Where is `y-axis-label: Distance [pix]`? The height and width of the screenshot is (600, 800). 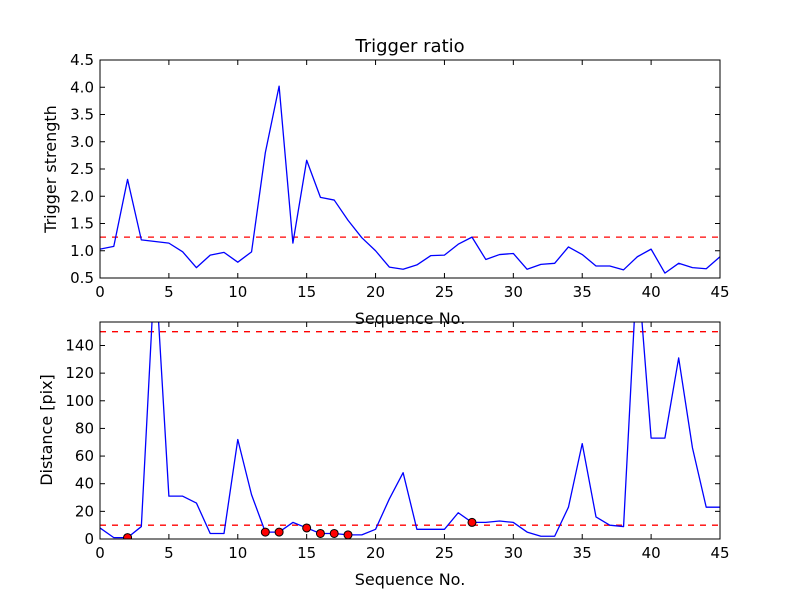 y-axis-label: Distance [pix] is located at coordinates (46, 430).